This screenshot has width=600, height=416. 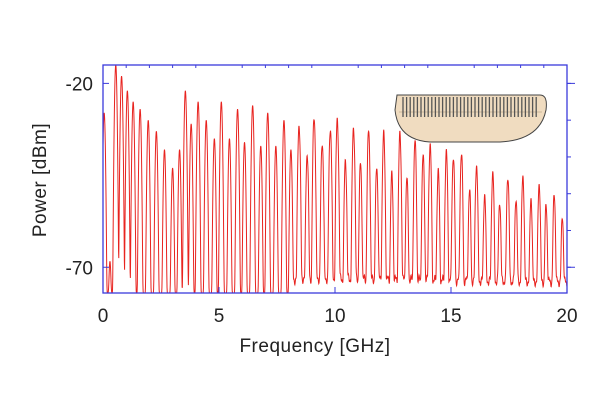 I want to click on x-tick-label: 15, so click(x=450, y=316).